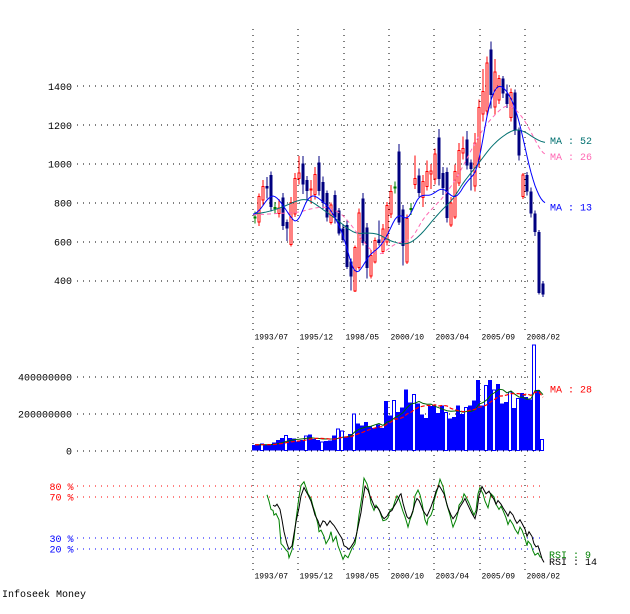 Image resolution: width=630 pixels, height=614 pixels. I want to click on svg-text: 80 %, so click(61, 488).